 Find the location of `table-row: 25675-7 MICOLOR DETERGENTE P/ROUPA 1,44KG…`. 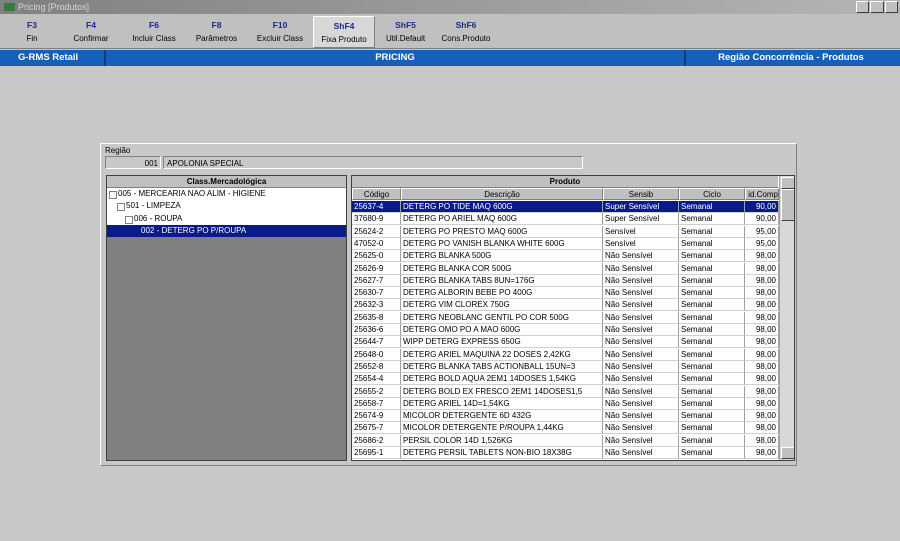

table-row: 25675-7 MICOLOR DETERGENTE P/ROUPA 1,44KG… is located at coordinates (565, 428).